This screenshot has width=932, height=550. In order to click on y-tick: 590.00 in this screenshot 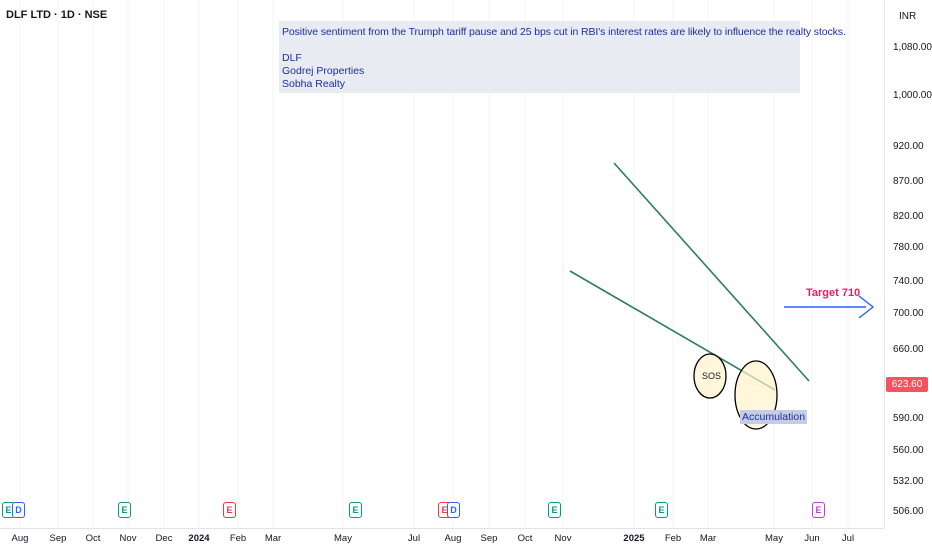, I will do `click(908, 418)`.